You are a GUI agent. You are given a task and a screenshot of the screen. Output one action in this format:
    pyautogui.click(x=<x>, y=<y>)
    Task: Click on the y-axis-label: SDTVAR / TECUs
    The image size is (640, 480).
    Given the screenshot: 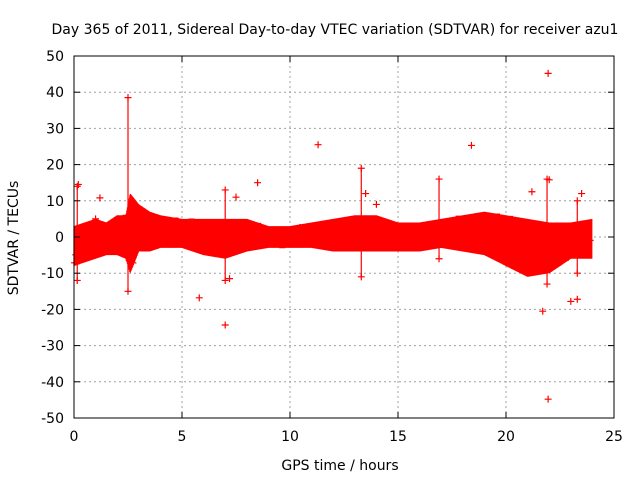 What is the action you would take?
    pyautogui.click(x=14, y=238)
    